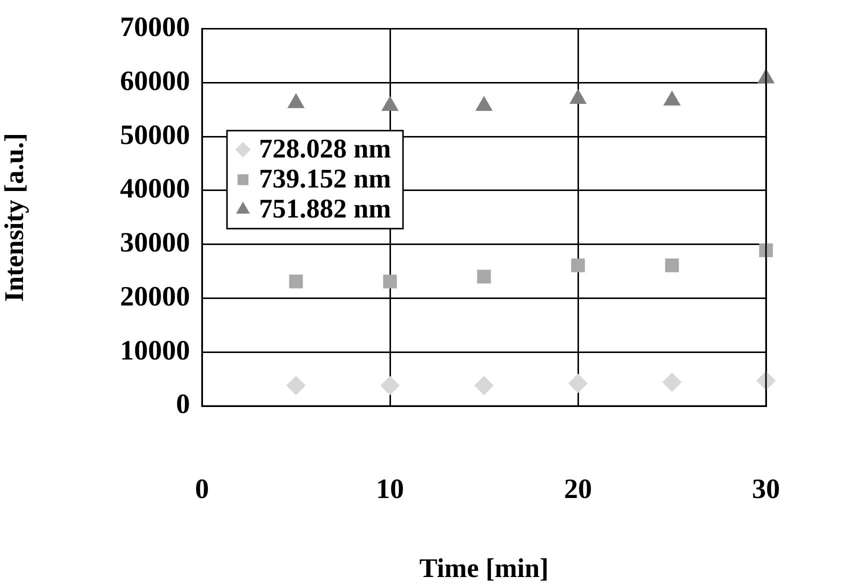 The image size is (848, 586). What do you see at coordinates (155, 81) in the screenshot?
I see `y-tick-label: 60000` at bounding box center [155, 81].